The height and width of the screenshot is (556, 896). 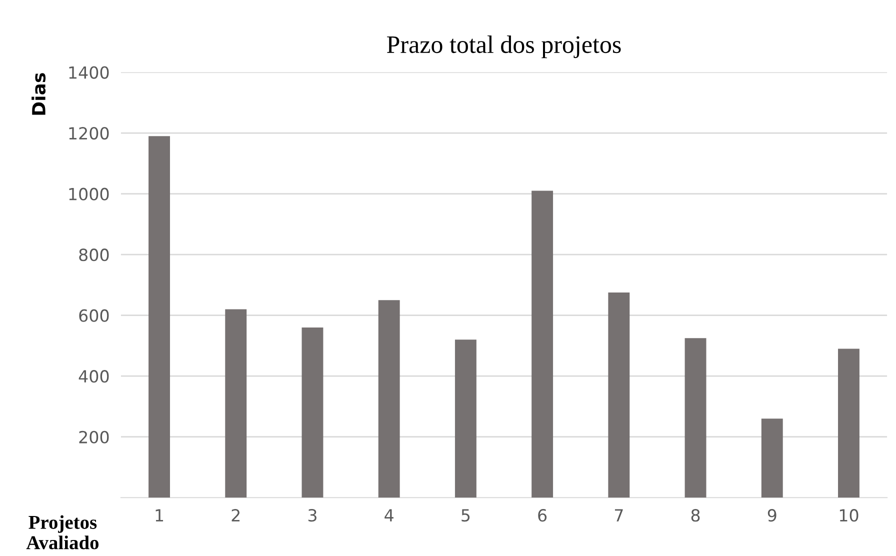 I want to click on y-axis-title: Dias, so click(x=39, y=94).